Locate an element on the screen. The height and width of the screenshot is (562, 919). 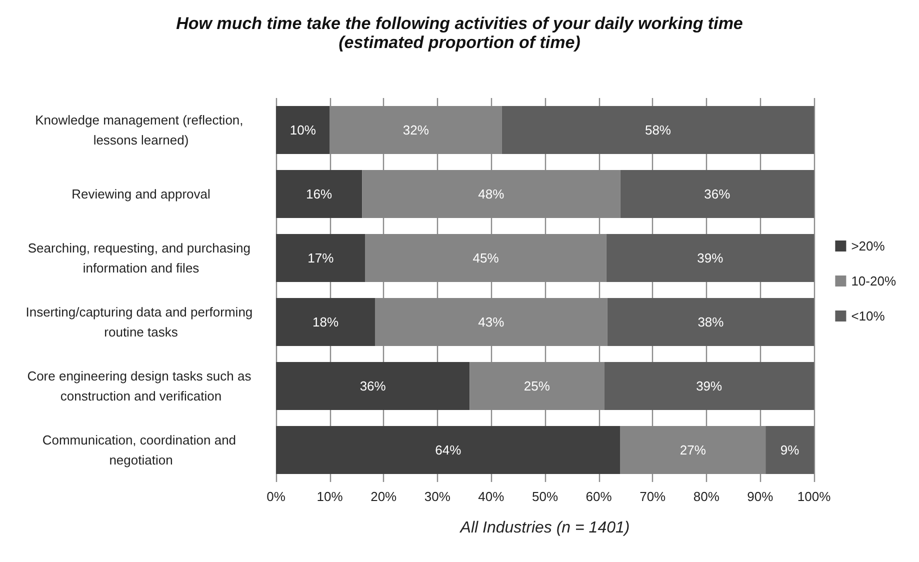
data-label: 45% is located at coordinates (486, 258).